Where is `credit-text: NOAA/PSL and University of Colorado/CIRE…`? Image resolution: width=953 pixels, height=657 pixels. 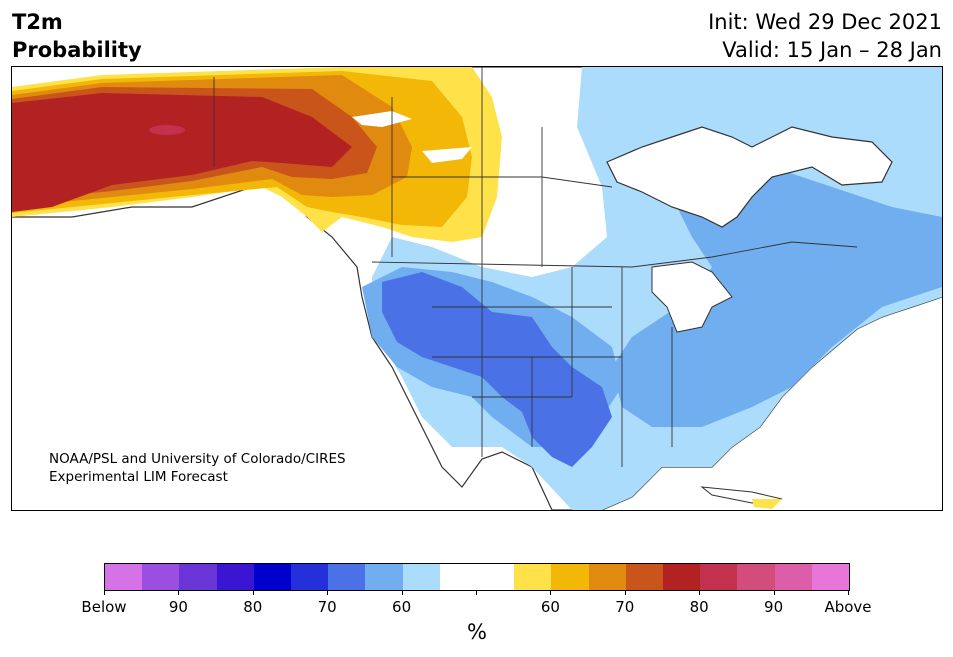 credit-text: NOAA/PSL and University of Colorado/CIRE… is located at coordinates (197, 459).